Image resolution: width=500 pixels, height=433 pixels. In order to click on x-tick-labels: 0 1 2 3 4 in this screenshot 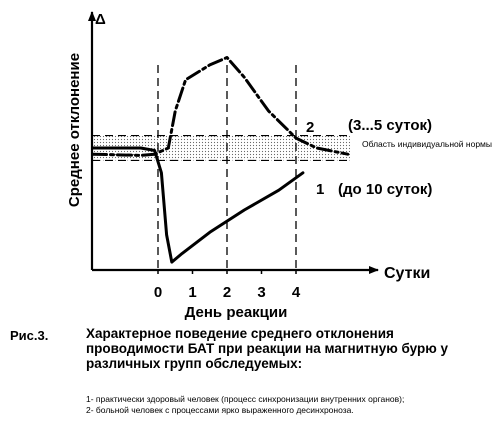, I will do `click(227, 285)`.